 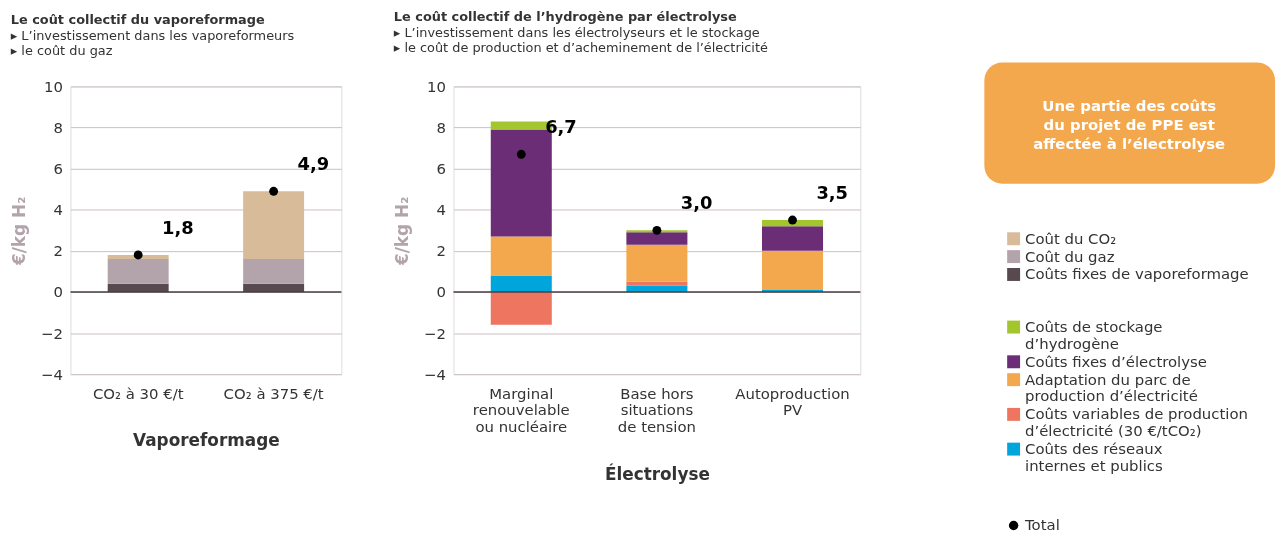 I want to click on data-label: 6,7, so click(x=561, y=127).